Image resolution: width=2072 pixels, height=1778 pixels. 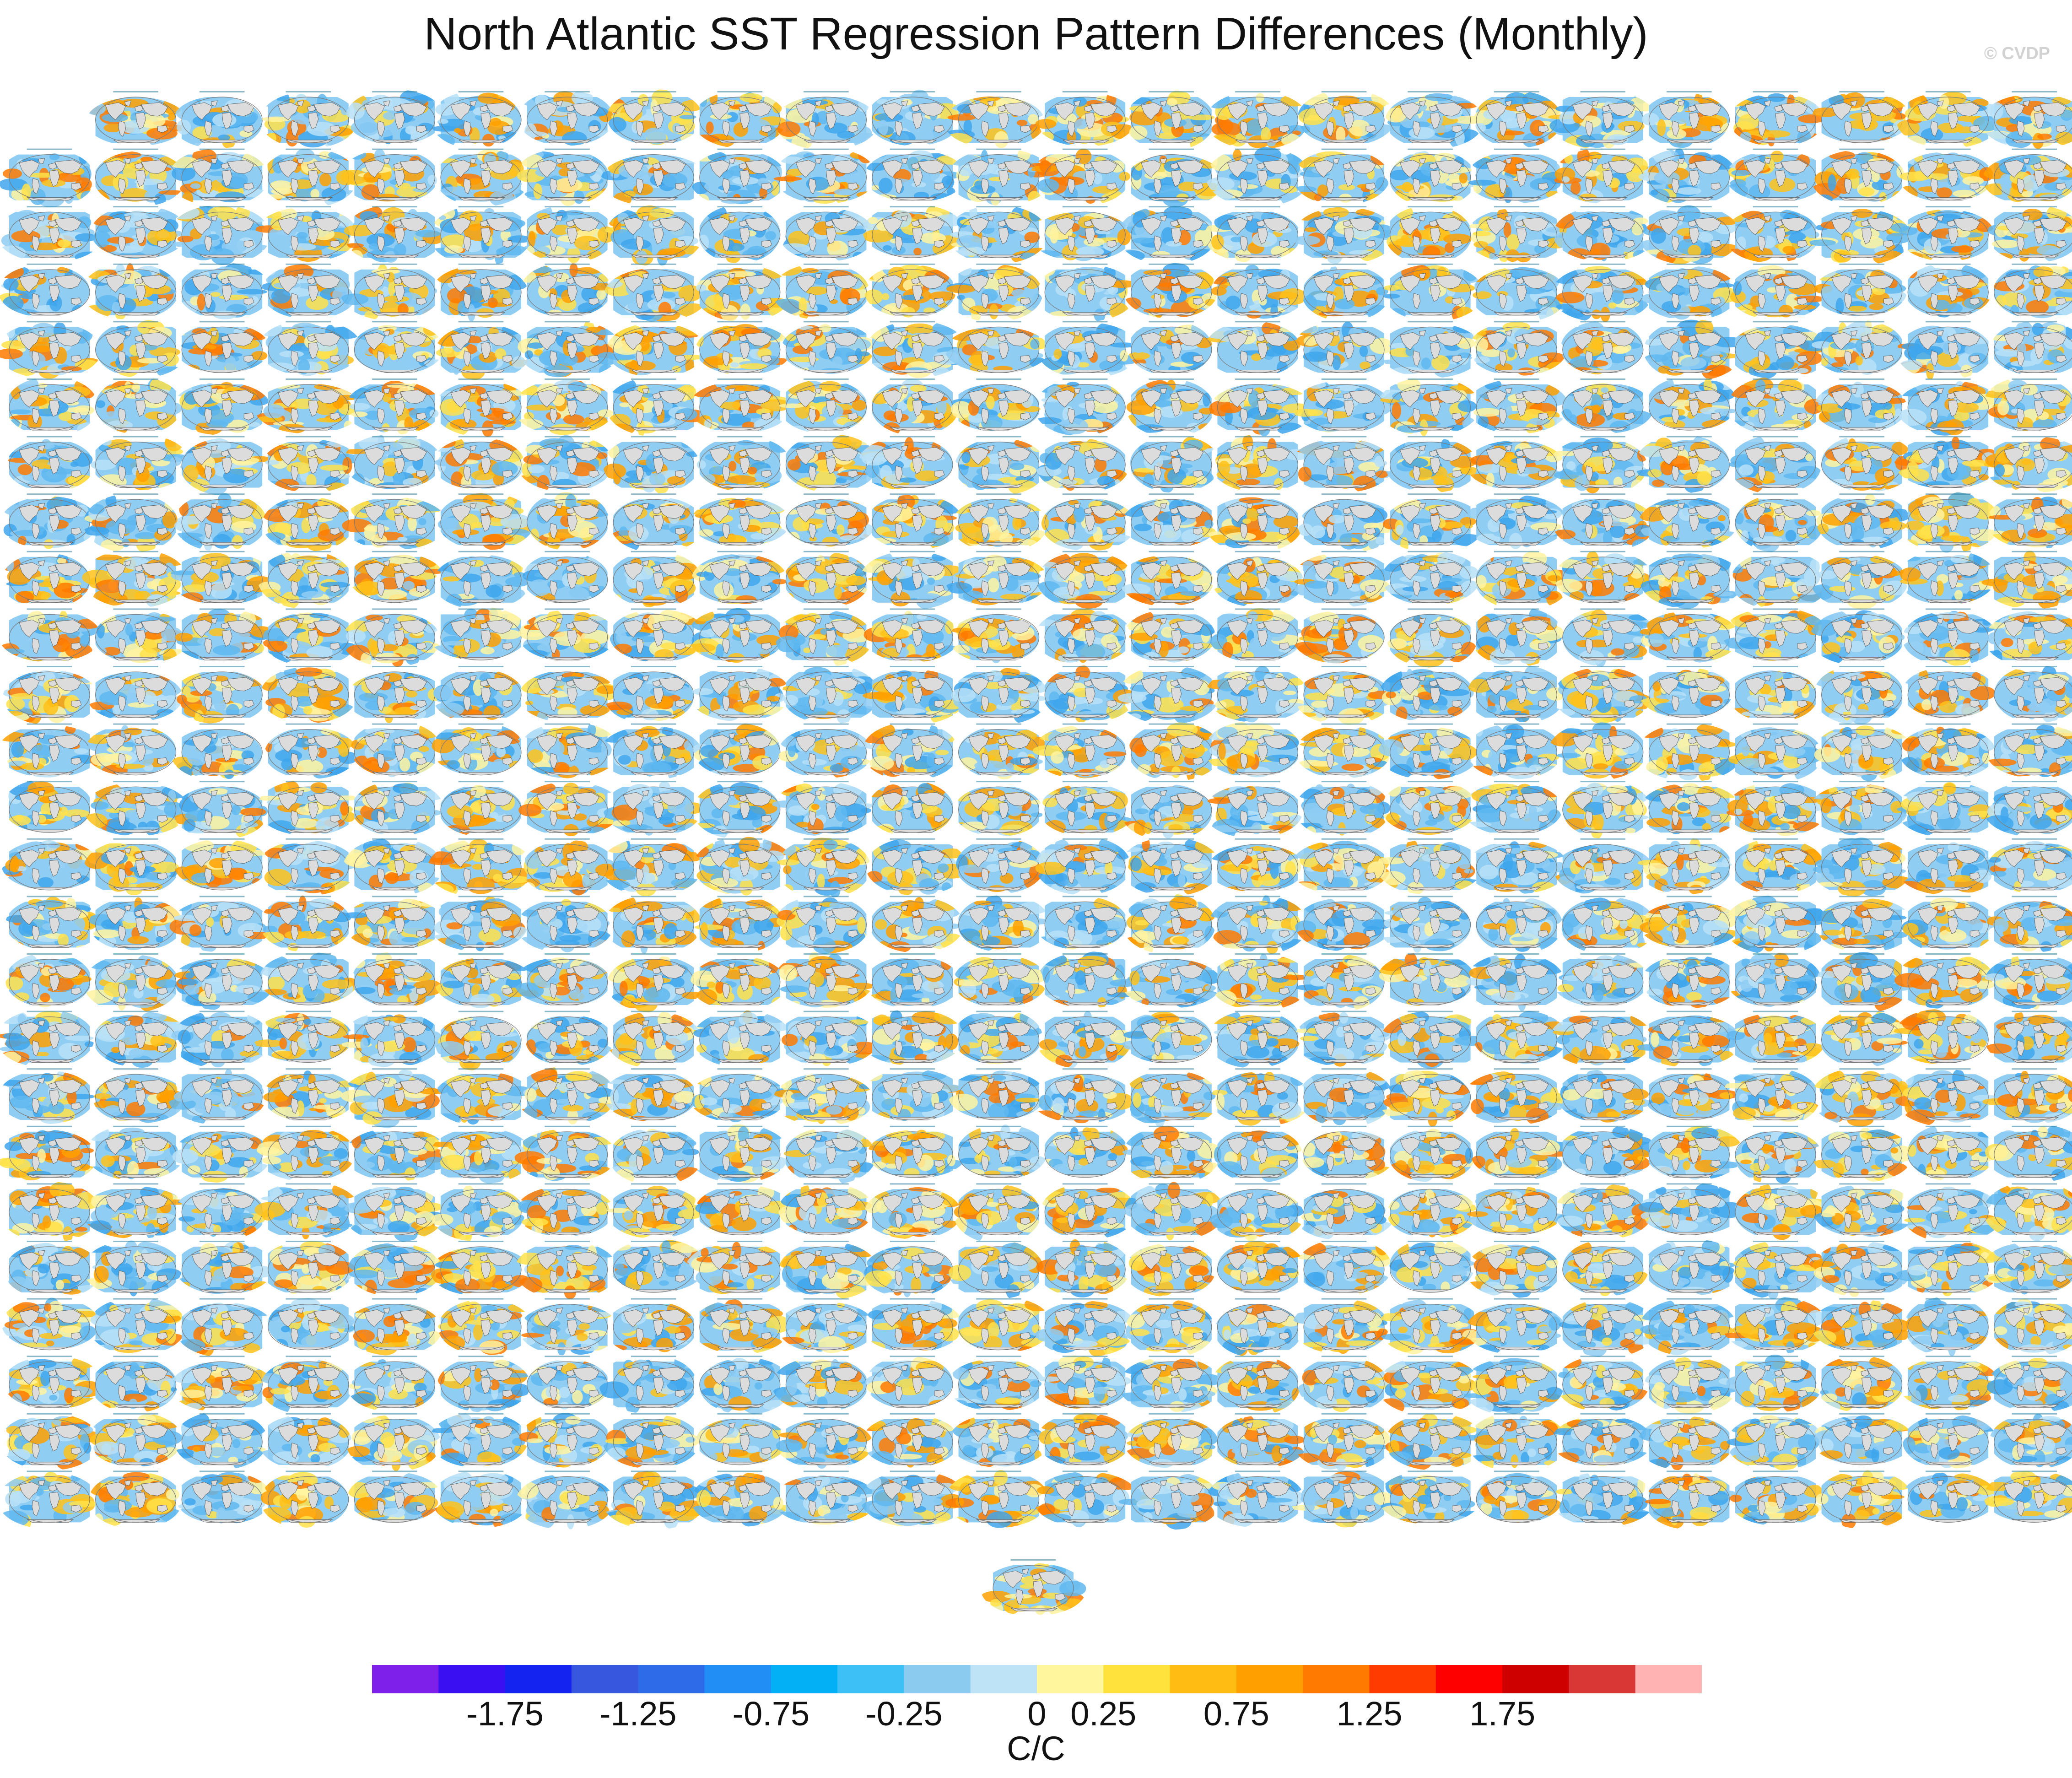 What do you see at coordinates (904, 1714) in the screenshot?
I see `colorbar-tick-label: -0.25` at bounding box center [904, 1714].